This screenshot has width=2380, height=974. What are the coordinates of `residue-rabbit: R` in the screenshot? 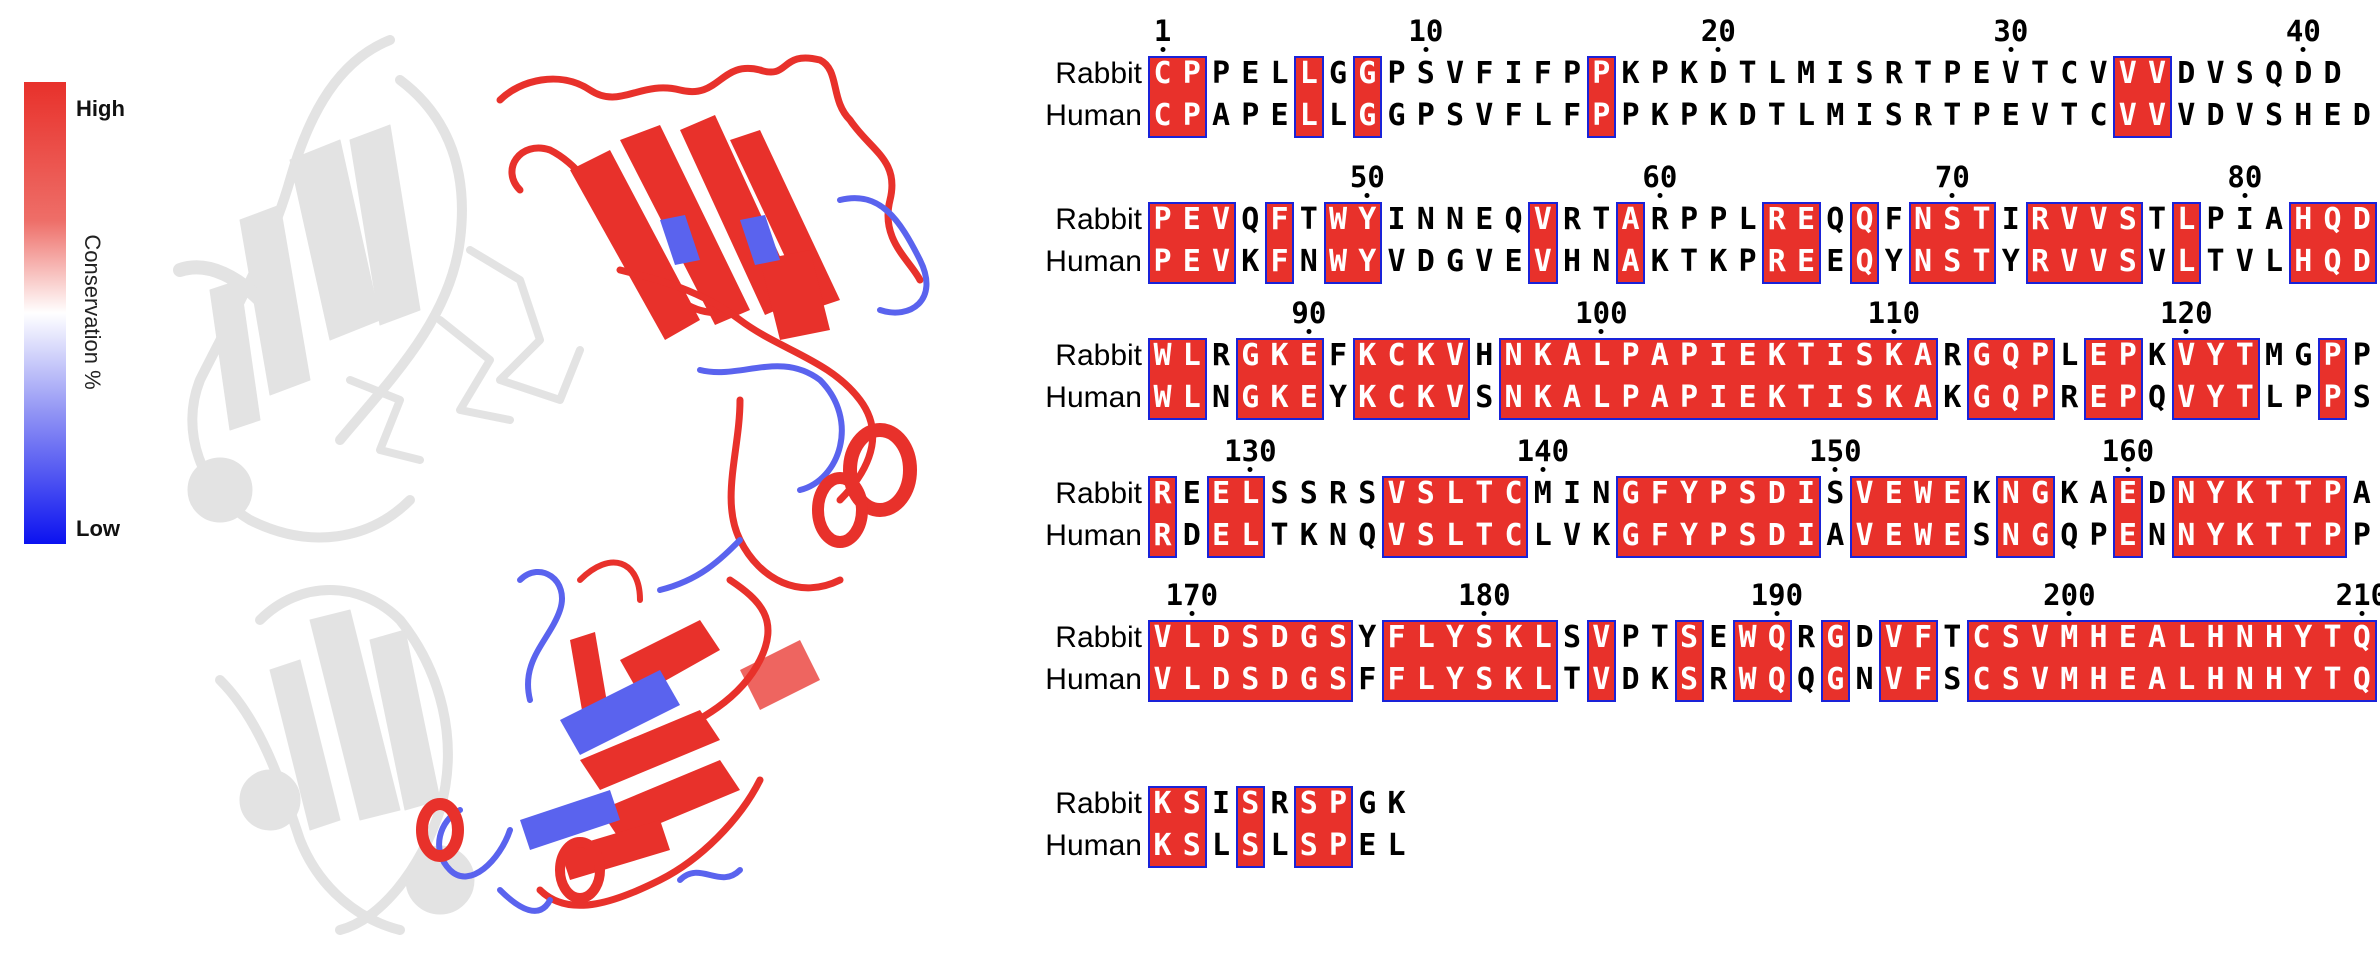 It's located at (1338, 493).